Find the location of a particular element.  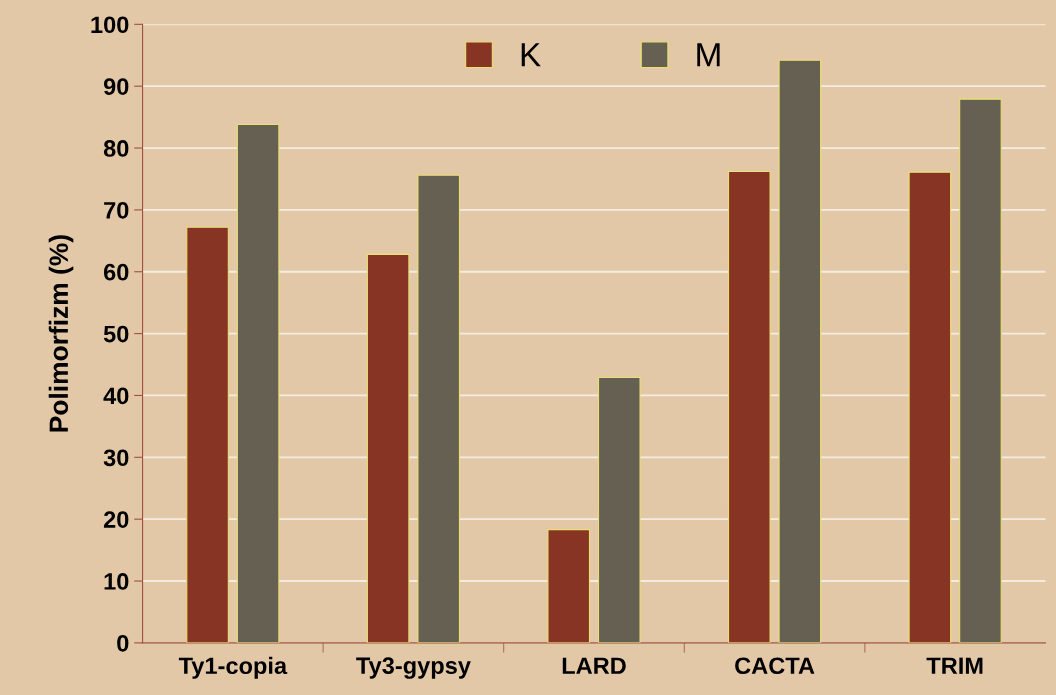

y-tick-label: 80 is located at coordinates (116, 148).